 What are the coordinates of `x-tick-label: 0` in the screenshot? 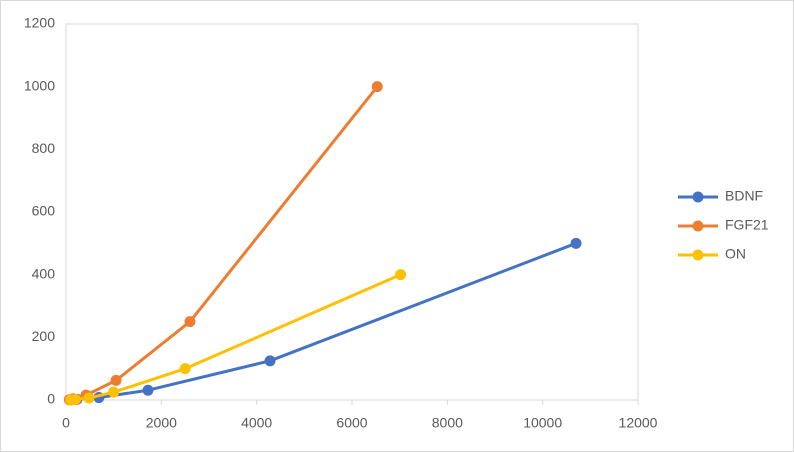 It's located at (66, 423).